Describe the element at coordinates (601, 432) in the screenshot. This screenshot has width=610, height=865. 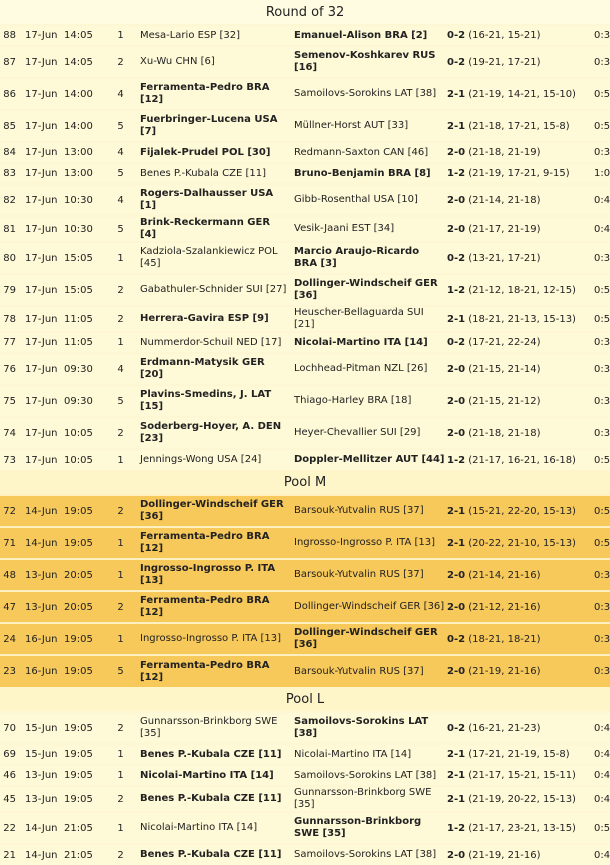
I see `match-duration: 0:39` at that location.